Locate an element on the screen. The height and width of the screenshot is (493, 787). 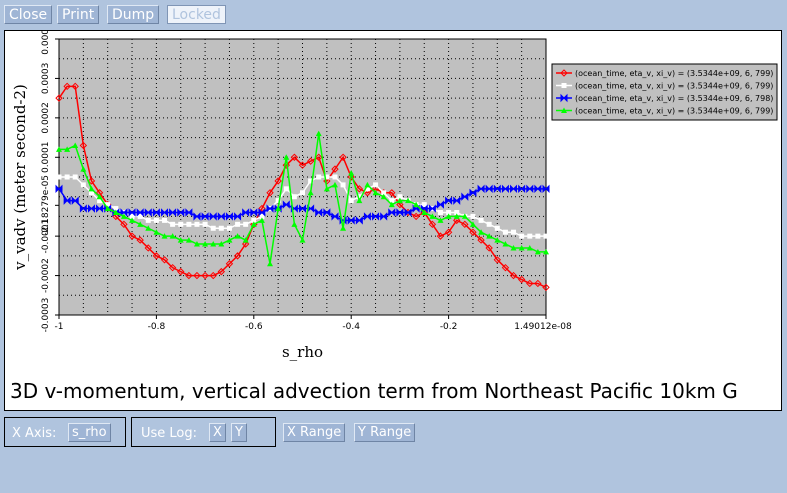
y-tick-label: -2.18279e-05 is located at coordinates (46, 205).